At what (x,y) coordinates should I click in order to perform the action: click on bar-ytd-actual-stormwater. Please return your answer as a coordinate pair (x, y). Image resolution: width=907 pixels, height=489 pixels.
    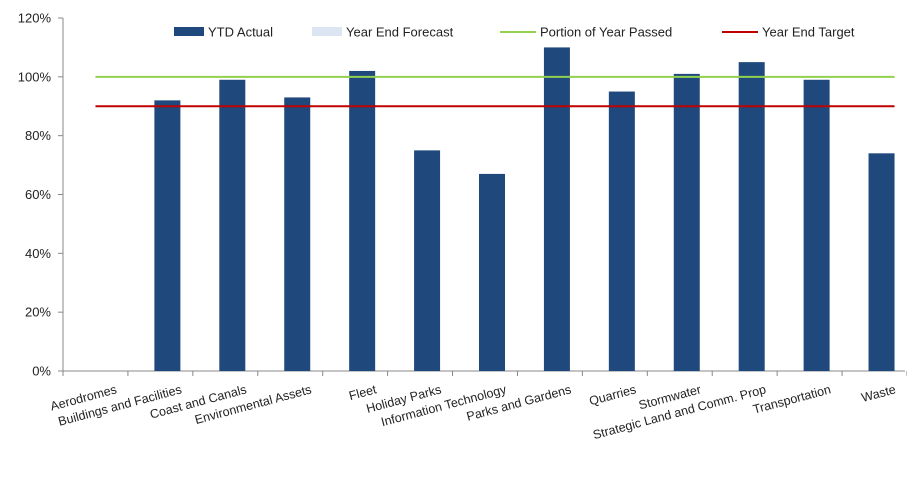
    Looking at the image, I should click on (686, 222).